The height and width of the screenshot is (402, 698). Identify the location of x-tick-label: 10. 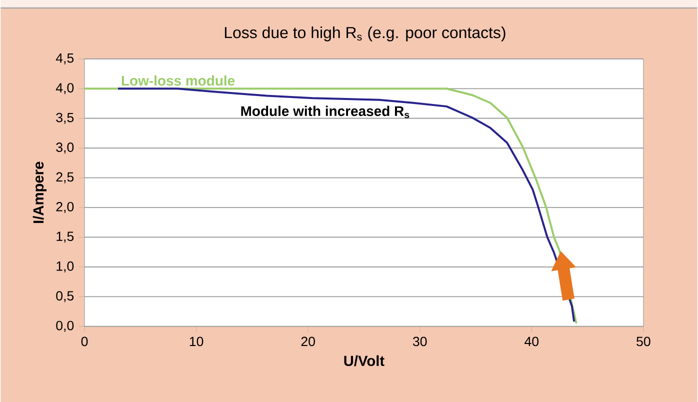
(197, 341).